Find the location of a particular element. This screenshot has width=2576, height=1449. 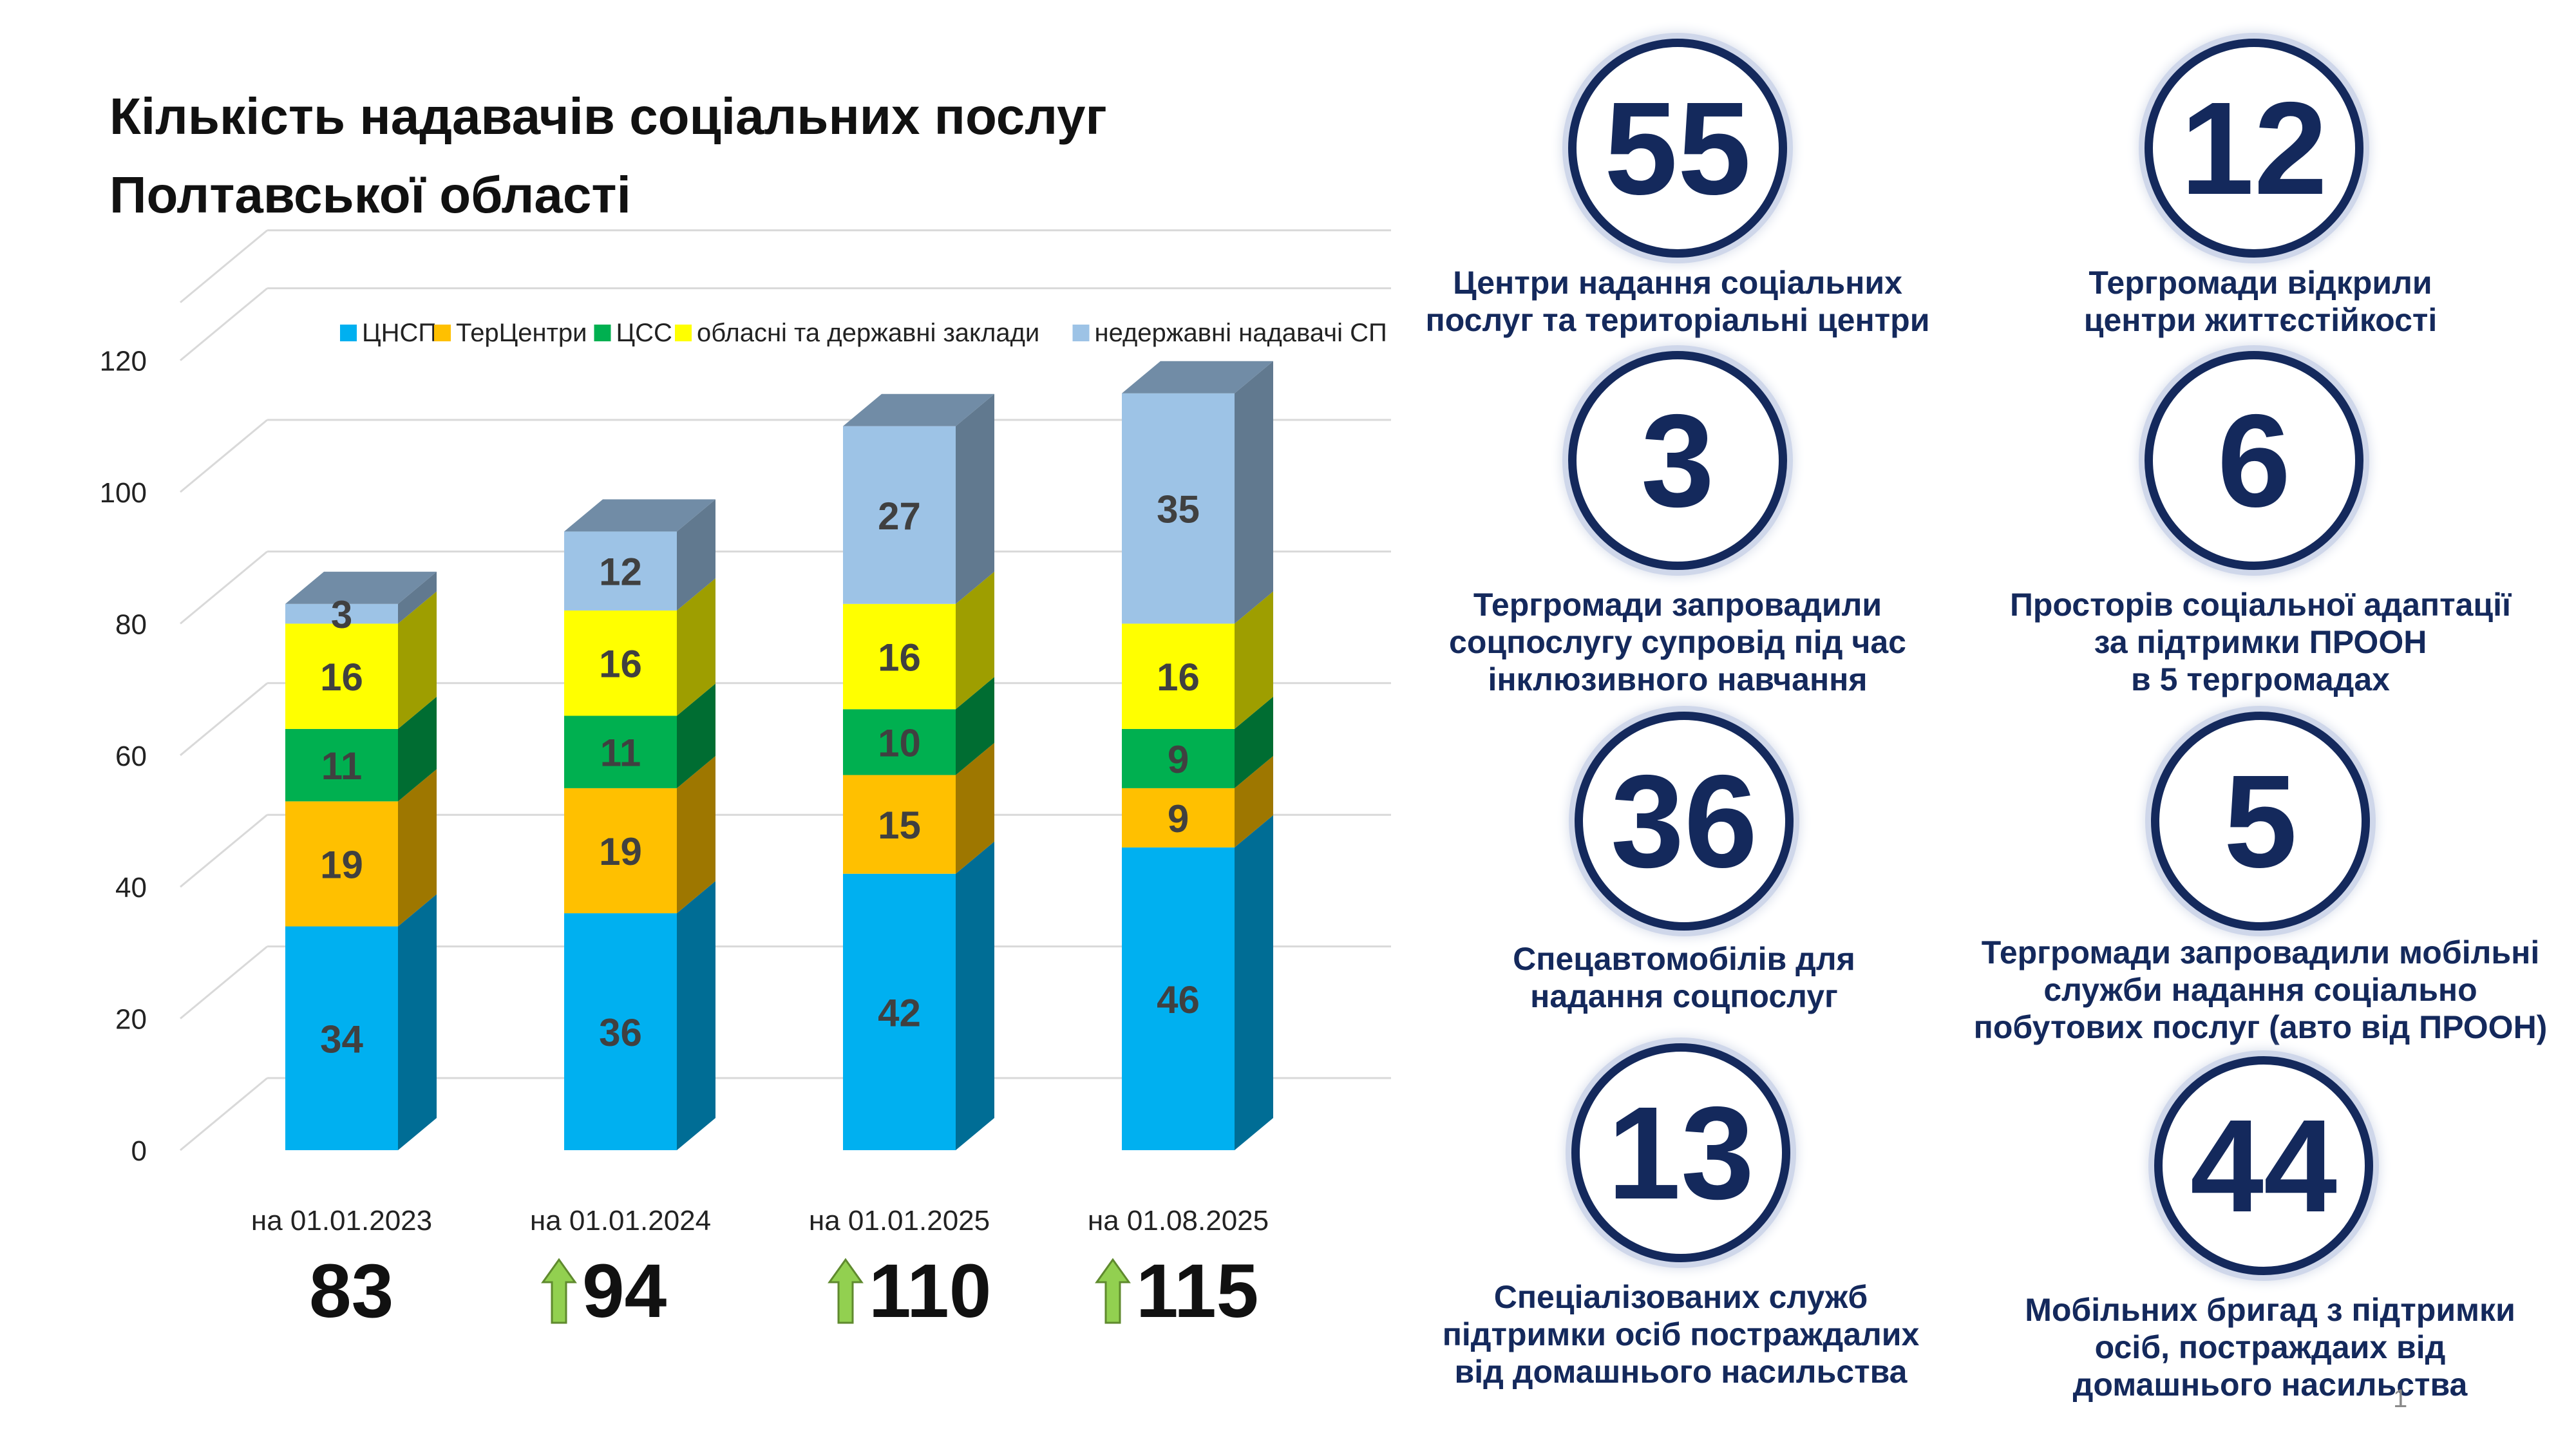

bar-data-label: 27 is located at coordinates (900, 516).